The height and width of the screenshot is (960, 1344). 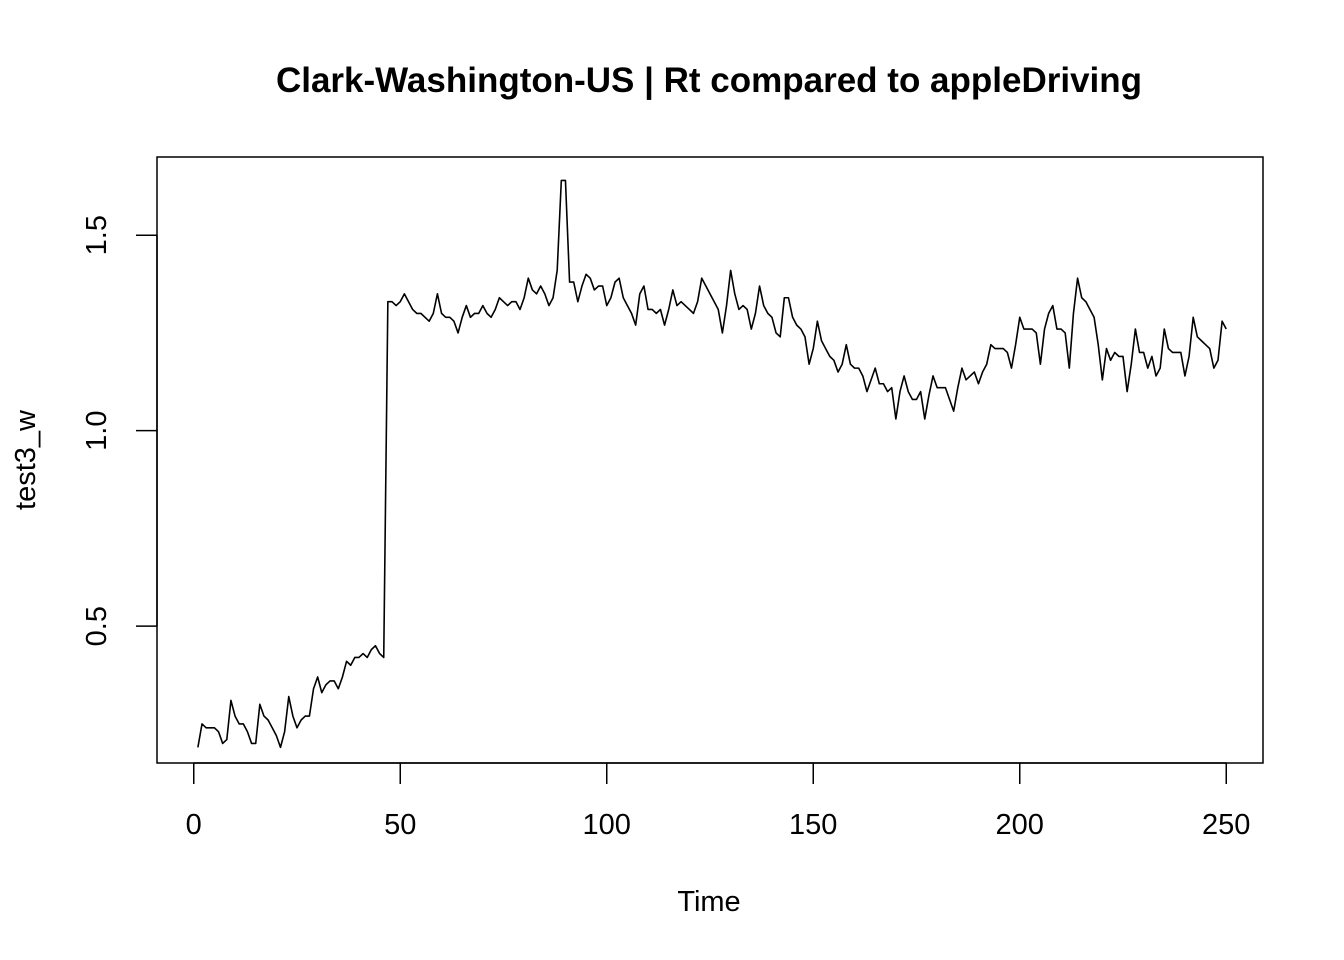 What do you see at coordinates (119, 430) in the screenshot?
I see `y-axis: 0.5 1.0 1.5` at bounding box center [119, 430].